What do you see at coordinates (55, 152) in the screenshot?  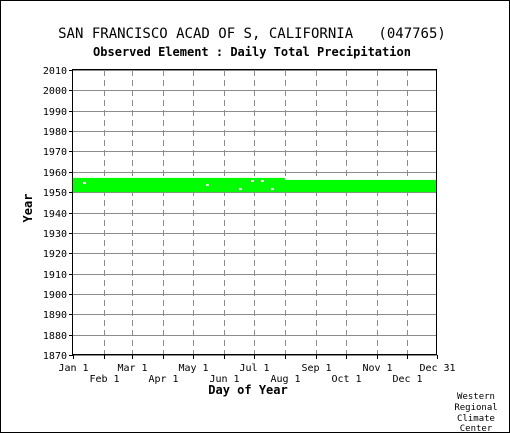 I see `y-tick-label: 1970` at bounding box center [55, 152].